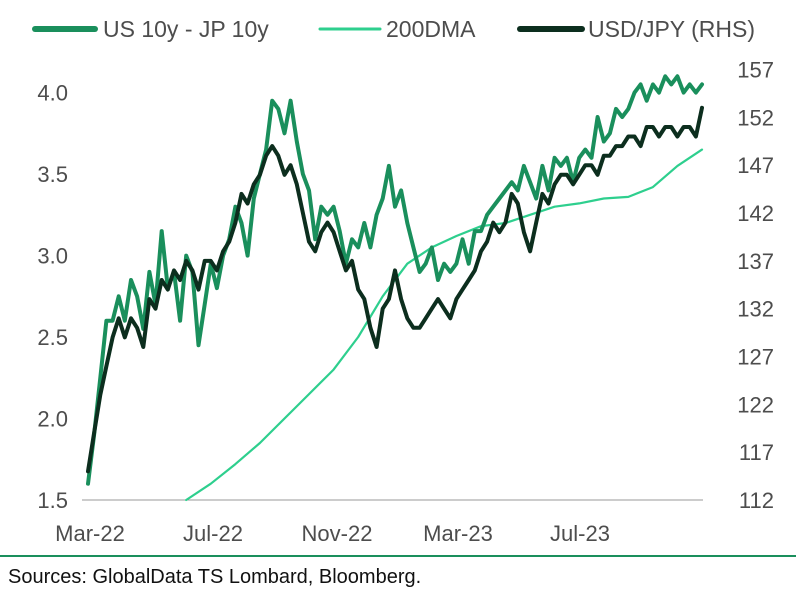 The image size is (796, 605). I want to click on right-tick-label: 132, so click(755, 309).